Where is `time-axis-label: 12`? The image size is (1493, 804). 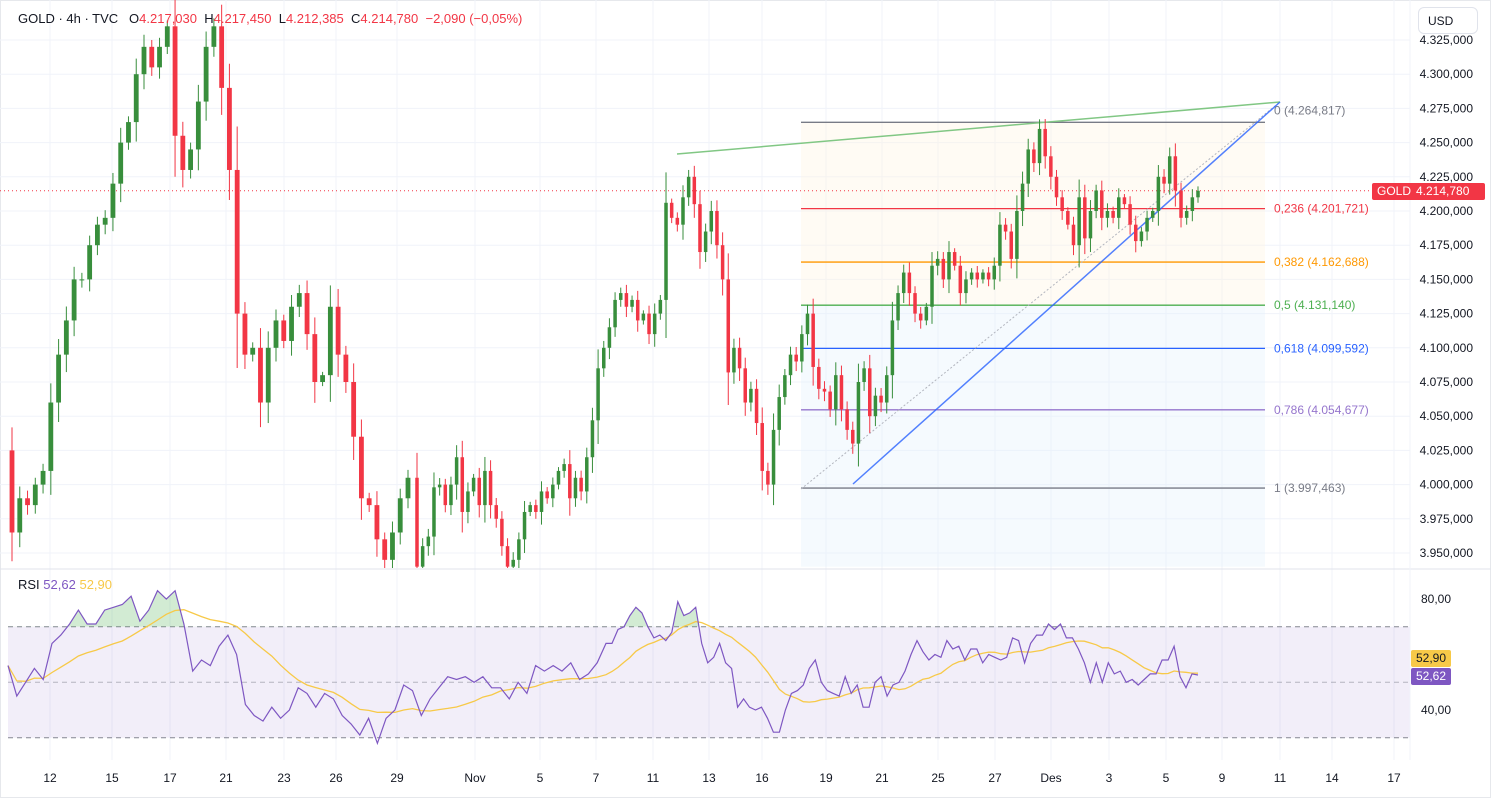 time-axis-label: 12 is located at coordinates (50, 778).